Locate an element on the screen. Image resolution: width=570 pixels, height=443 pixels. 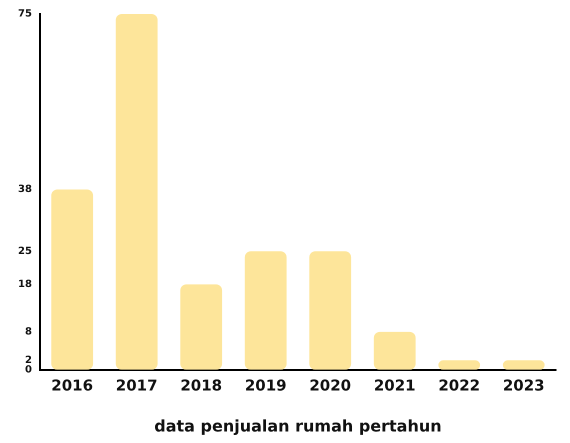
x-tick-label: 2022 is located at coordinates (459, 385).